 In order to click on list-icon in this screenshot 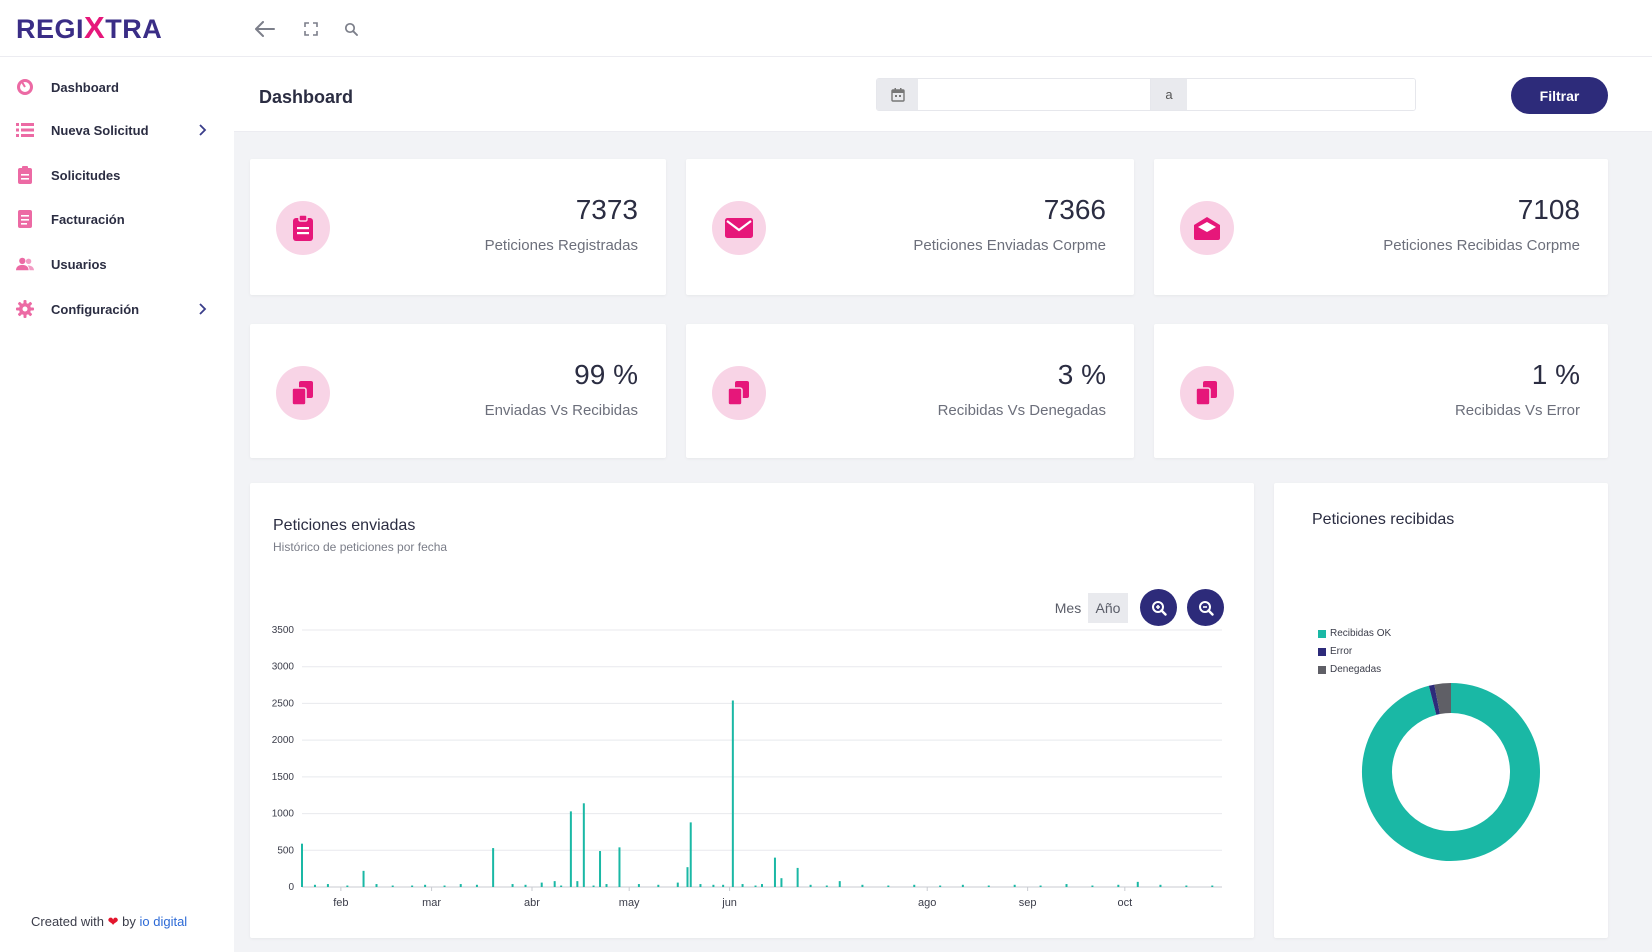, I will do `click(25, 130)`.